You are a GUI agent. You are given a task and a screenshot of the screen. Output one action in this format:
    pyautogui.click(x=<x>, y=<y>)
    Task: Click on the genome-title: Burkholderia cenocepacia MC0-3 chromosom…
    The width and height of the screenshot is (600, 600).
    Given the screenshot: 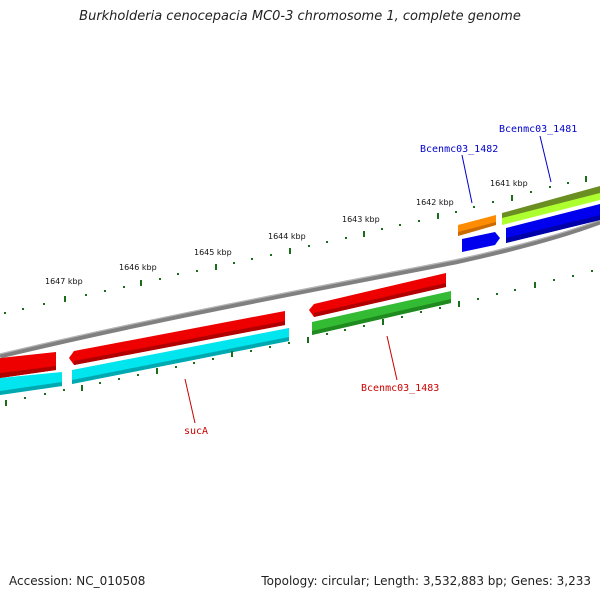 What is the action you would take?
    pyautogui.click(x=300, y=16)
    